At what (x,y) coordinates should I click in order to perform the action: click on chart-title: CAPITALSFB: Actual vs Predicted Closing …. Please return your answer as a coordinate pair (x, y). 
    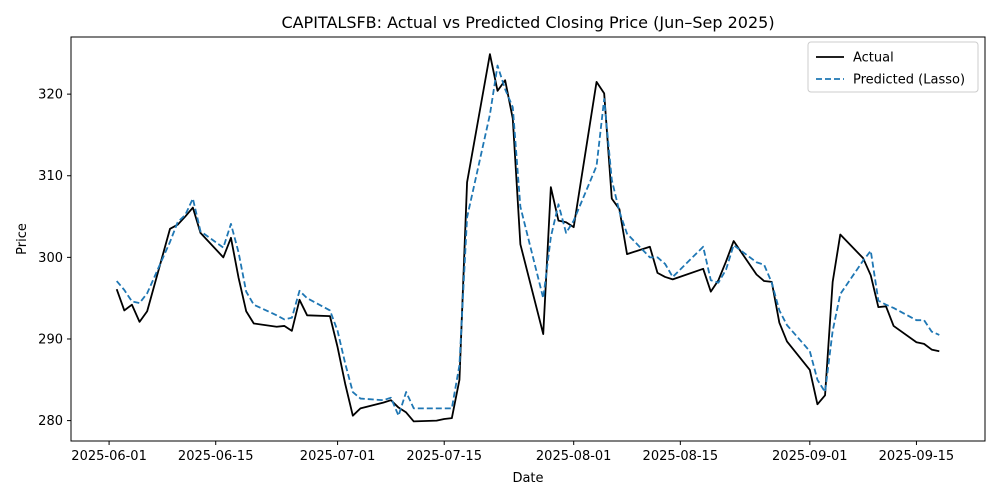
    Looking at the image, I should click on (527, 22).